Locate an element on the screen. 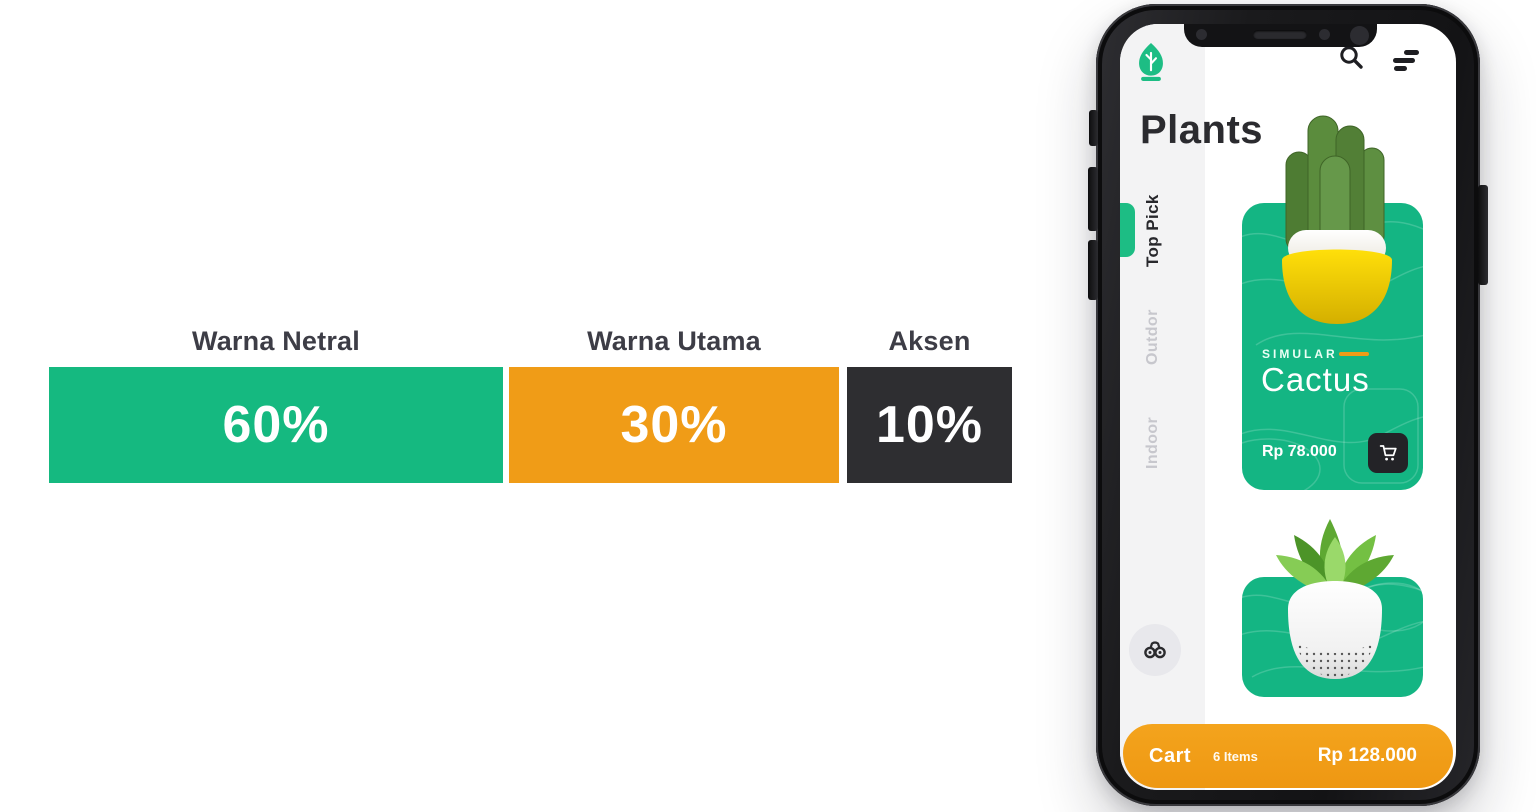  power-button is located at coordinates (1483, 235).